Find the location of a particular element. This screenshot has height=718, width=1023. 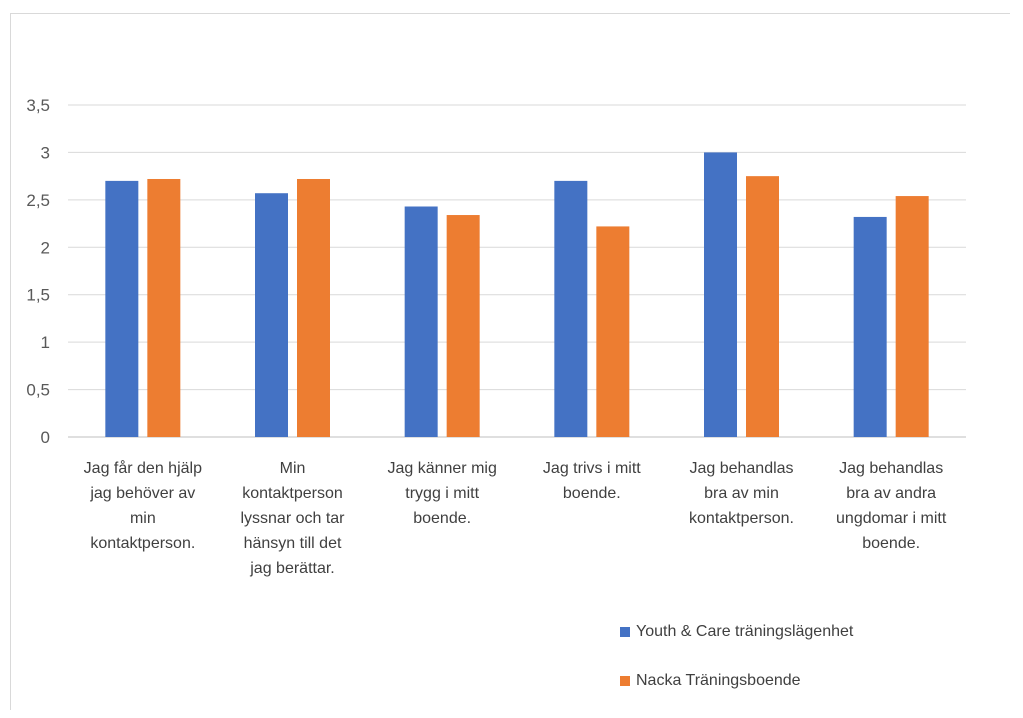

legend-item-series-1: Youth & Care träningslägenhet is located at coordinates (736, 632).